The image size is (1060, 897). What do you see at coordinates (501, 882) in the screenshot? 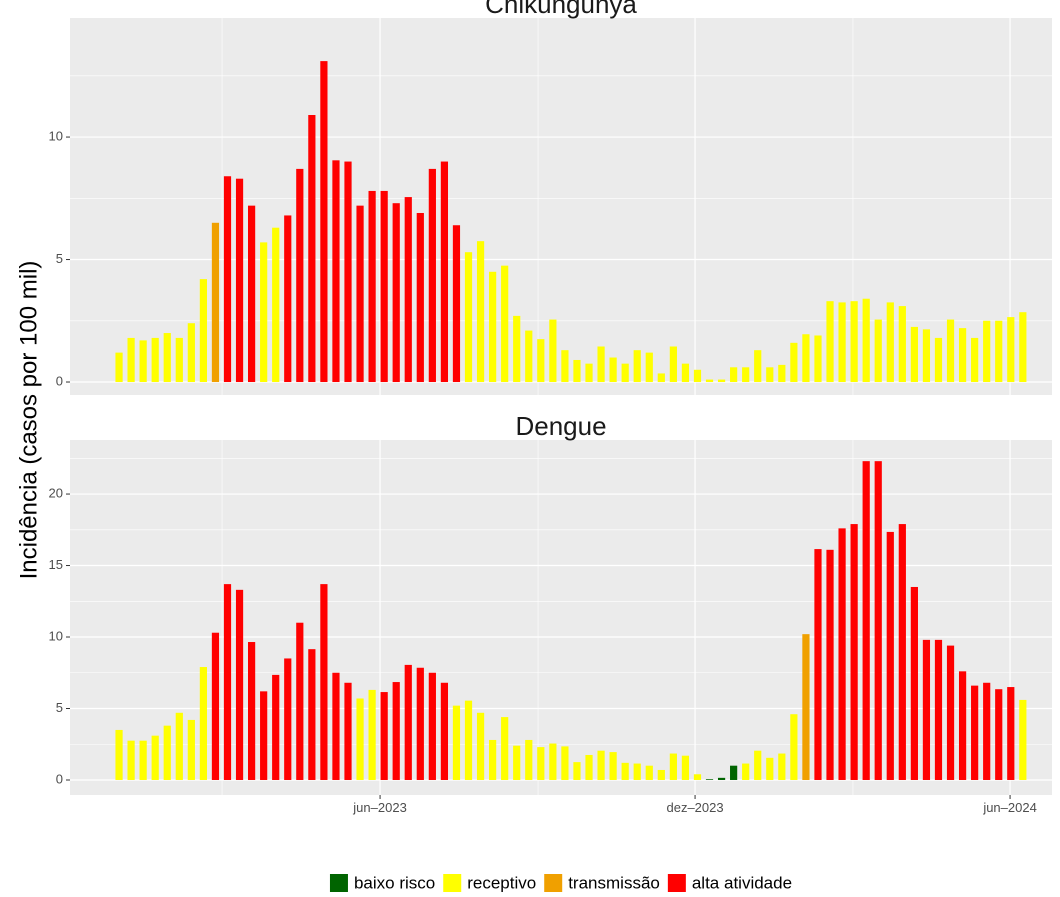
I see `legend-label: receptivo` at bounding box center [501, 882].